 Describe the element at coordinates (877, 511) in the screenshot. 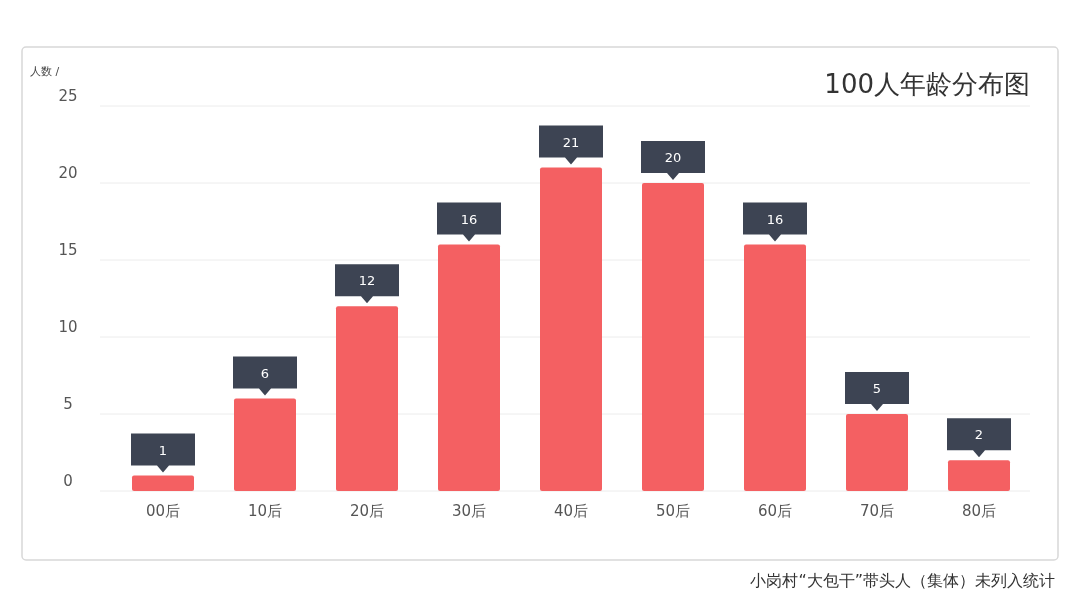

I see `x-tick-label: 70后` at that location.